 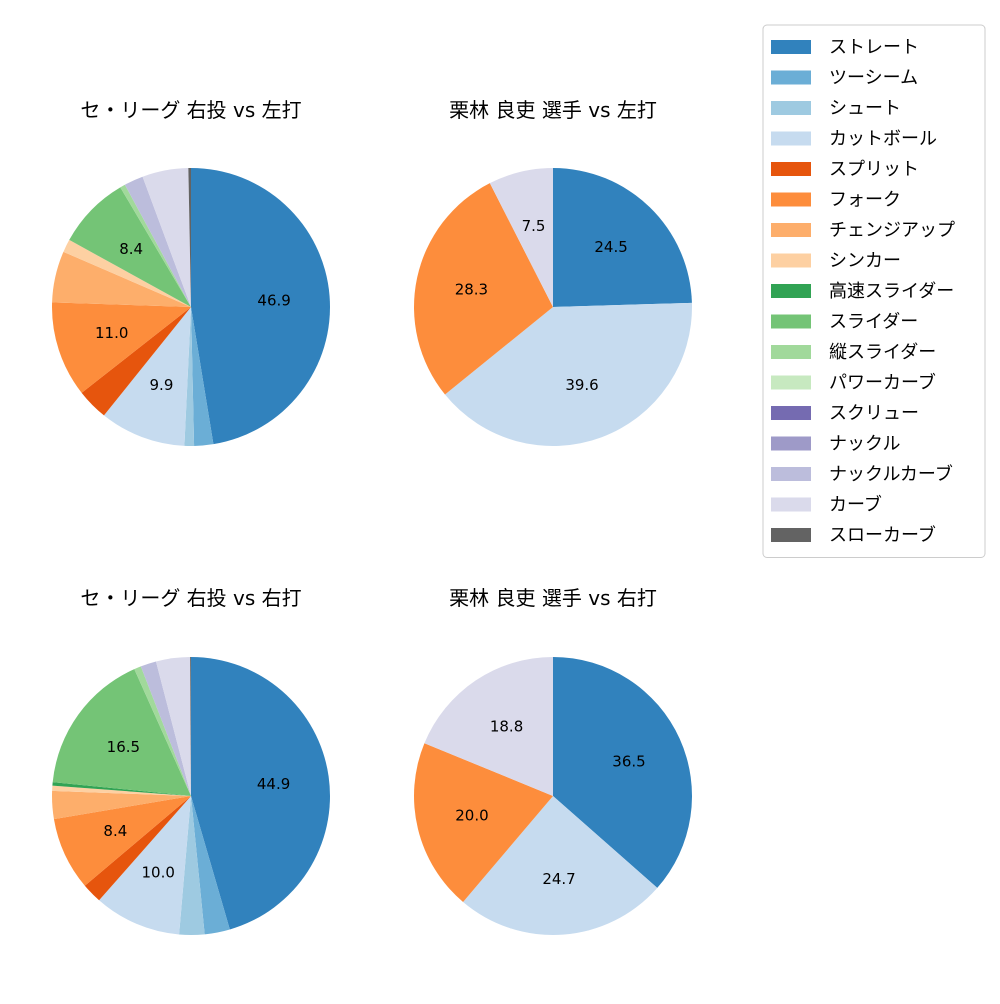 I want to click on slice-label: 7.5, so click(x=534, y=226).